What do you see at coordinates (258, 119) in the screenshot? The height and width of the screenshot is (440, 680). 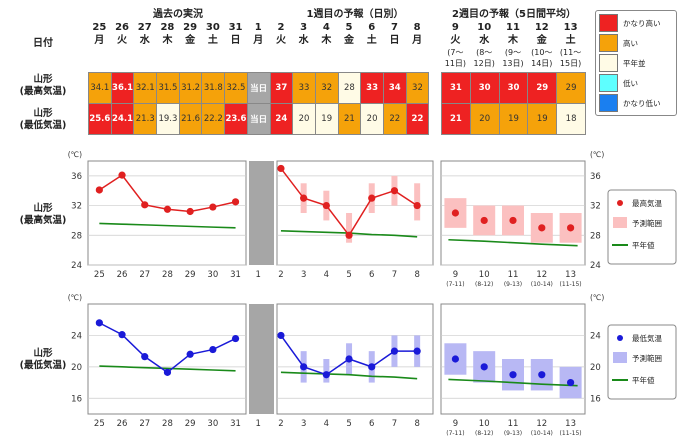 I see `temp-cell: 当日` at bounding box center [258, 119].